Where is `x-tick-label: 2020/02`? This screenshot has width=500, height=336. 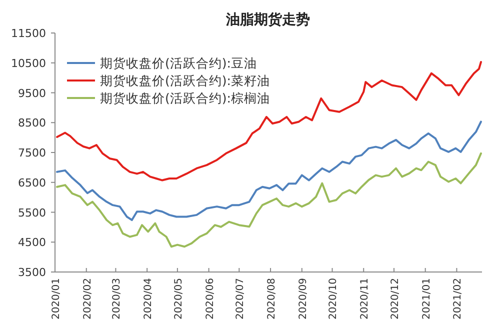
x-tick-label: 2020/02 is located at coordinates (88, 299).